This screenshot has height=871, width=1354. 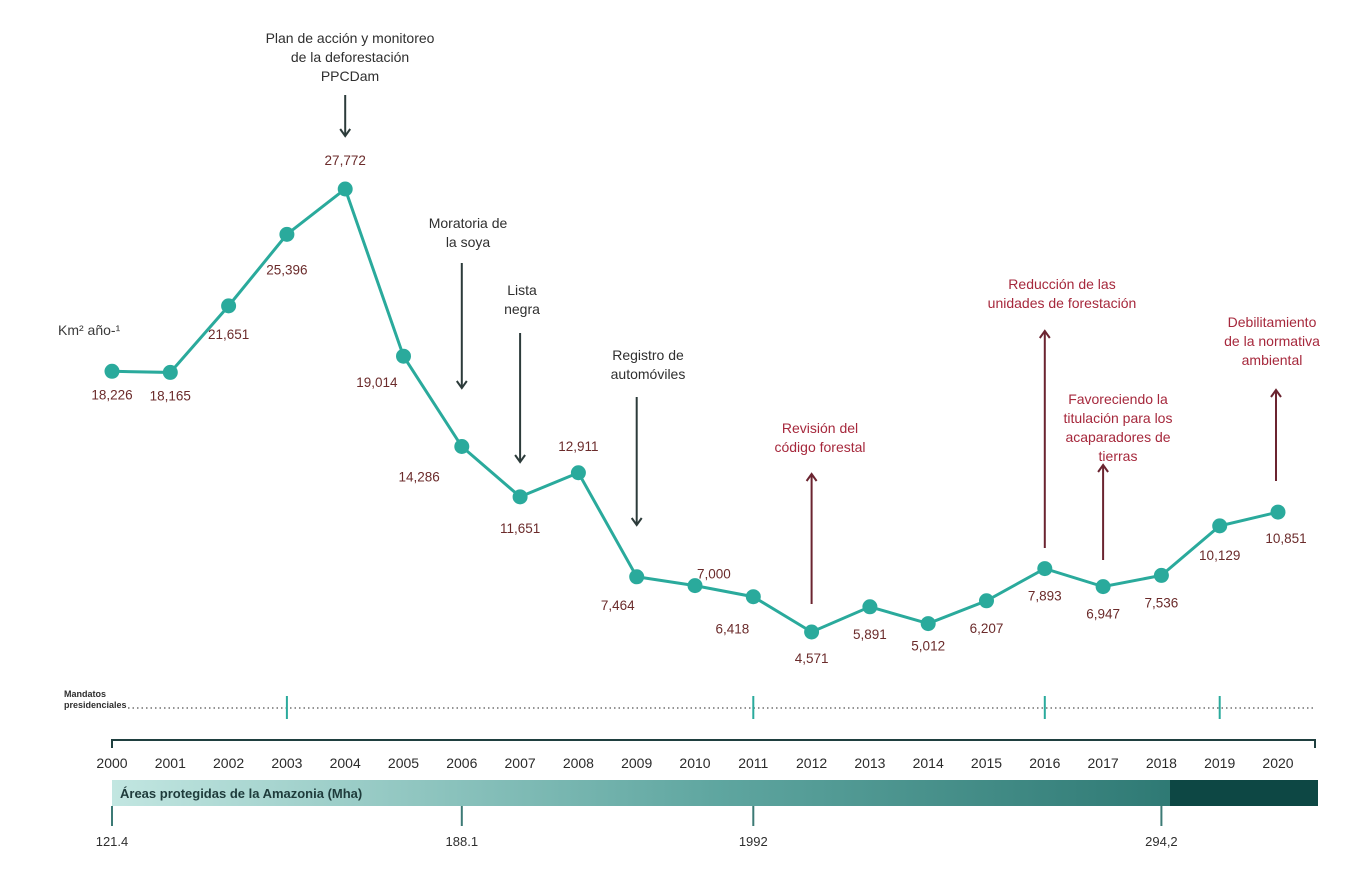 What do you see at coordinates (468, 242) in the screenshot?
I see `annotation-line: la soya` at bounding box center [468, 242].